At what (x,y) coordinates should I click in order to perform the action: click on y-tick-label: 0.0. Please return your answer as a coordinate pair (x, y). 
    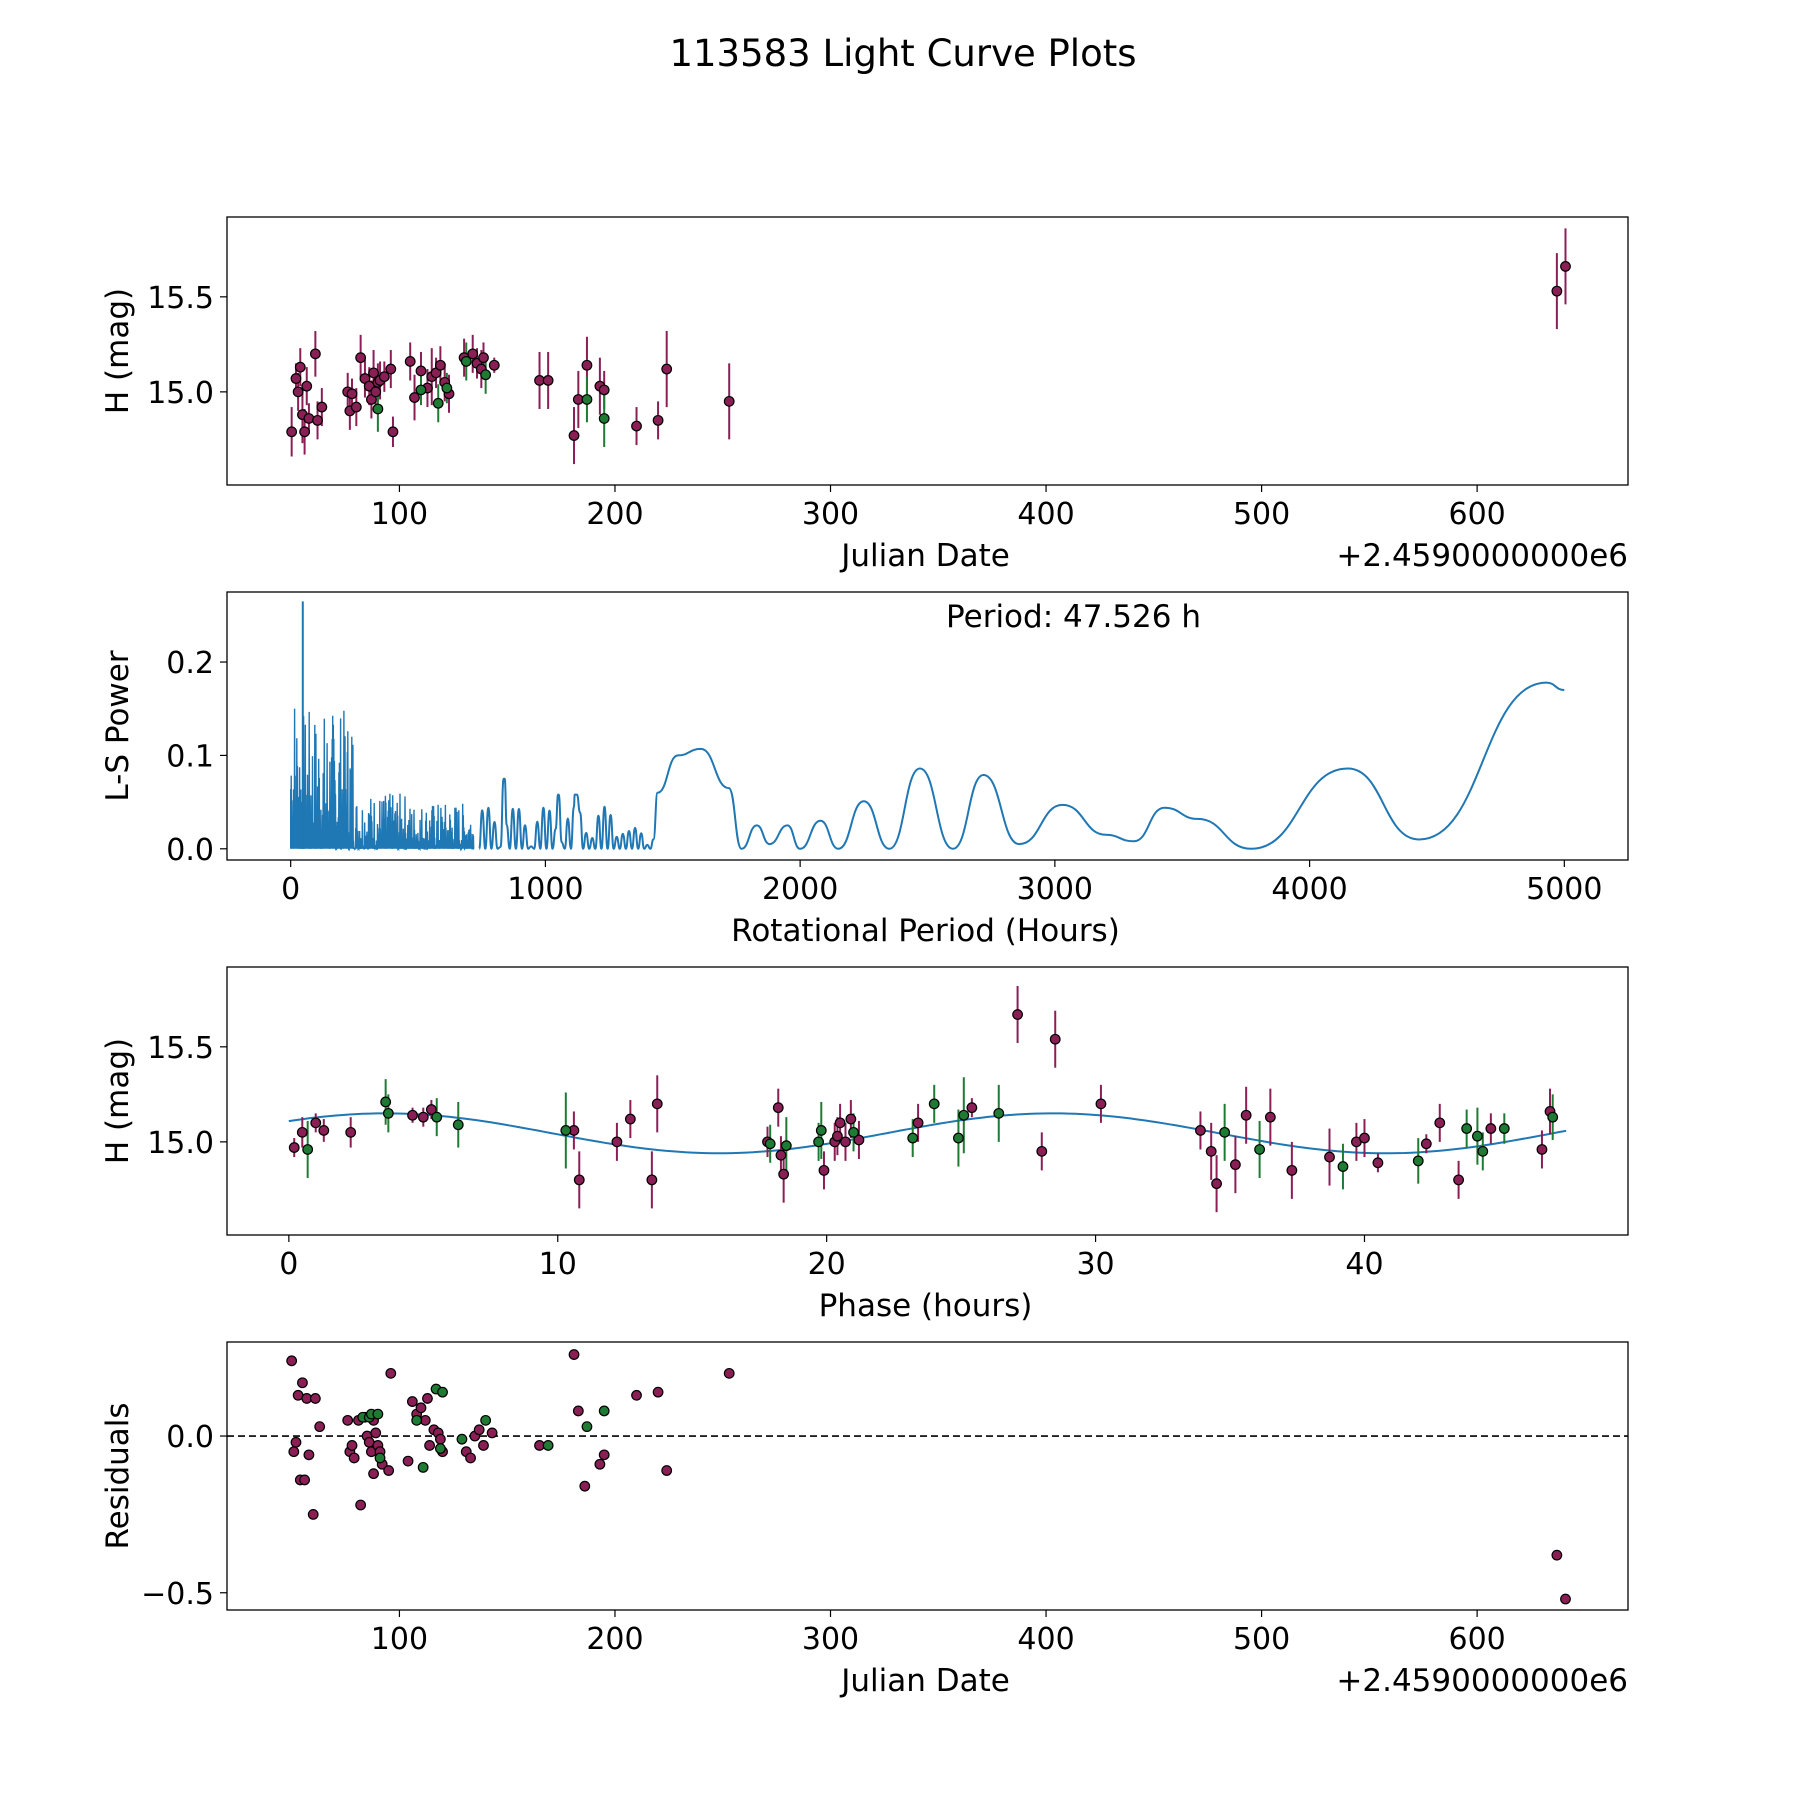
    Looking at the image, I should click on (190, 850).